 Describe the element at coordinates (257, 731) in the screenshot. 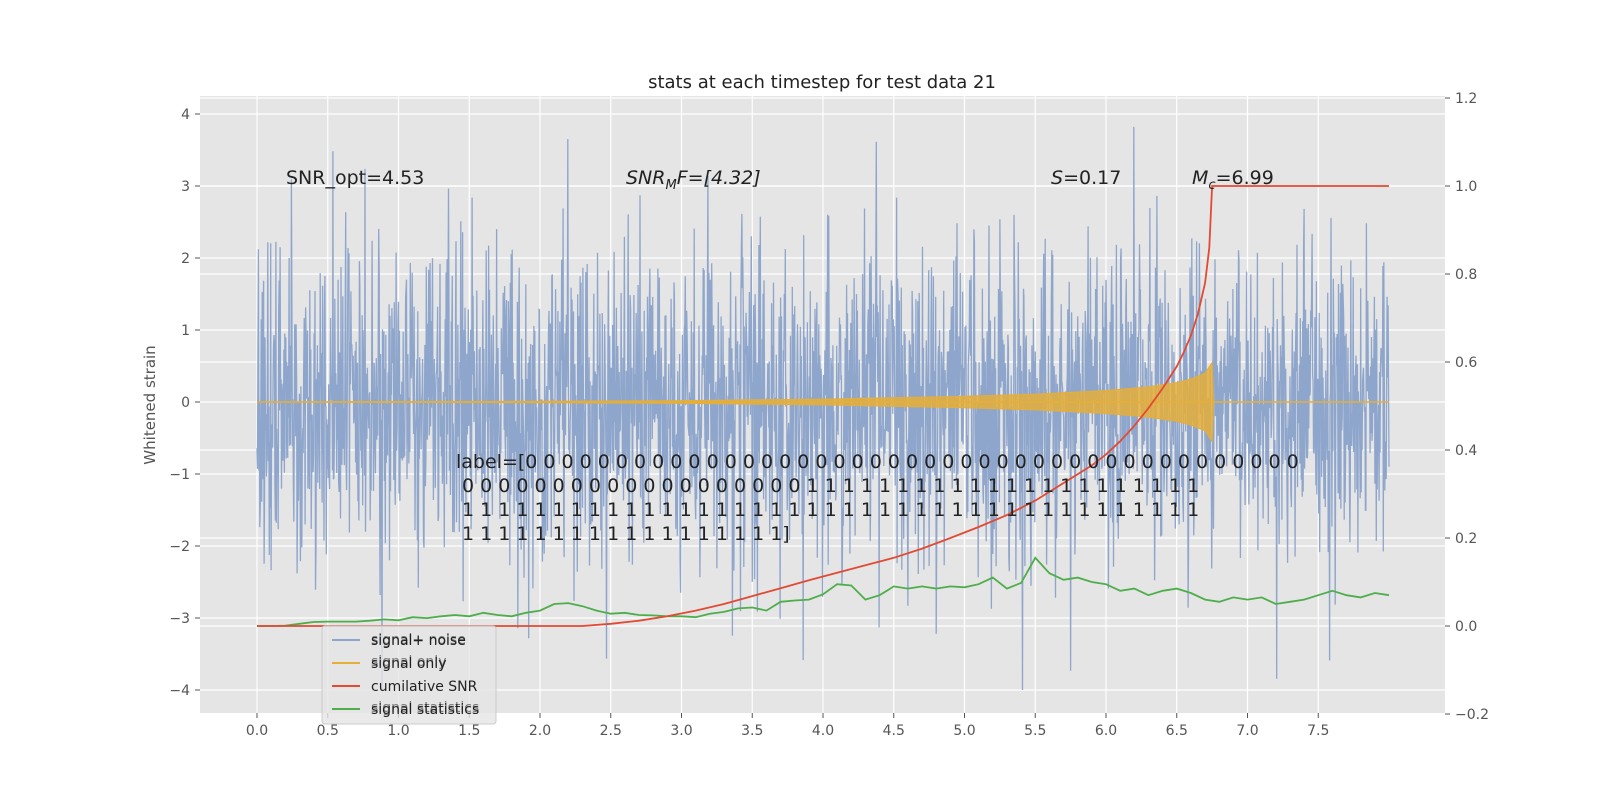

I see `x-tick-label: 0.0` at that location.